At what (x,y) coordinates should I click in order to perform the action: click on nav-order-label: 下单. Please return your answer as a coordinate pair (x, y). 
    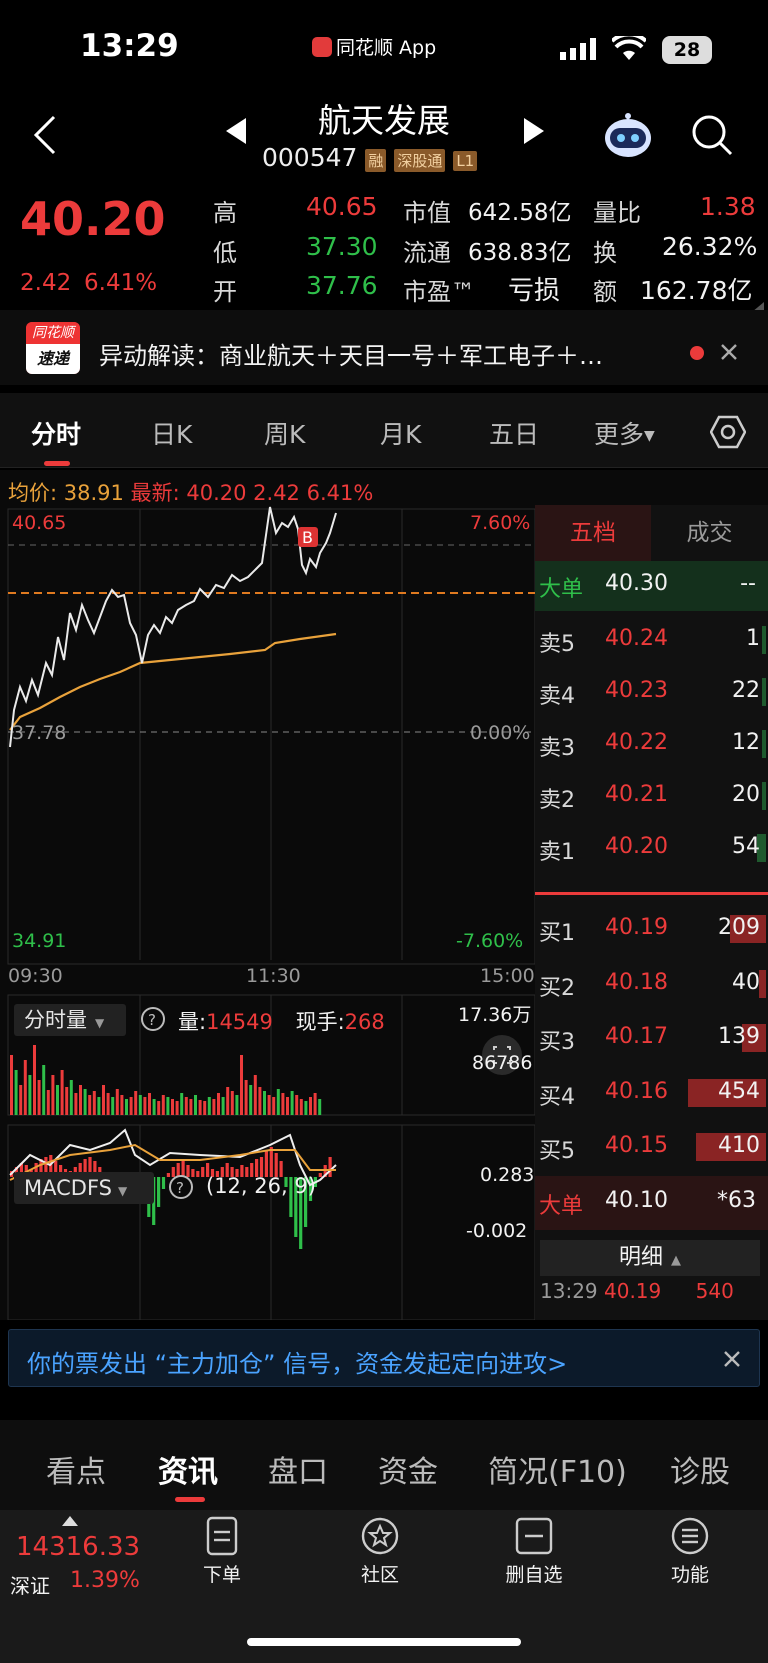
    Looking at the image, I should click on (221, 1575).